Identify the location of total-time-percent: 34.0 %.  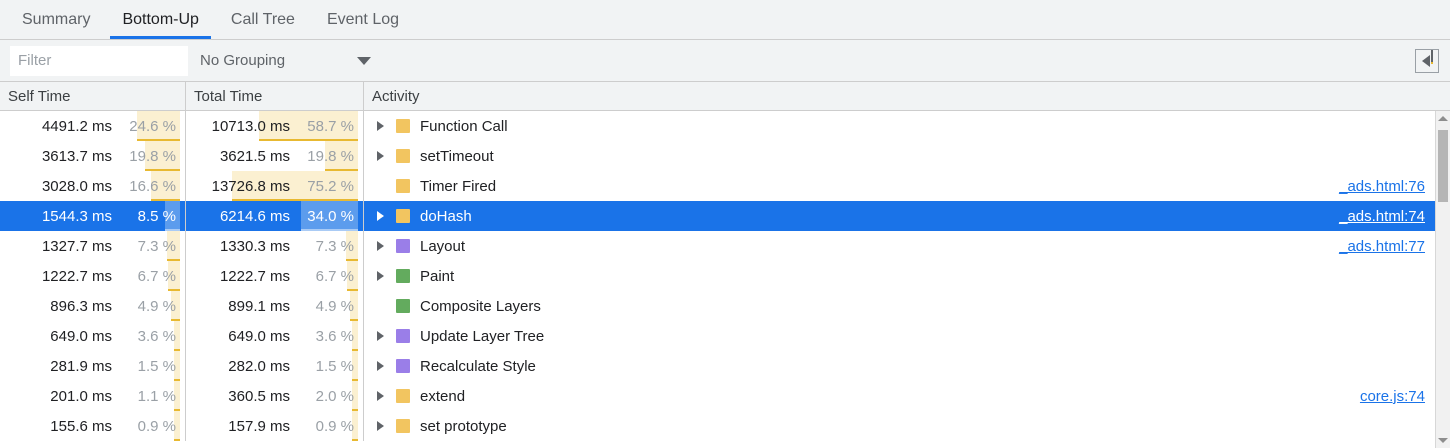
(330, 216).